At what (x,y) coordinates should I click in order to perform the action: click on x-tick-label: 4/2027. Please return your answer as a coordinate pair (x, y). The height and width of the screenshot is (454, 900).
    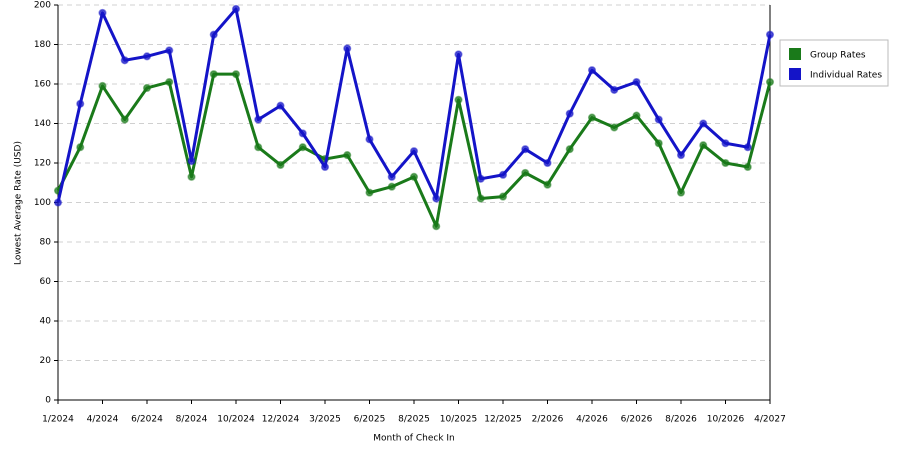
    Looking at the image, I should click on (770, 420).